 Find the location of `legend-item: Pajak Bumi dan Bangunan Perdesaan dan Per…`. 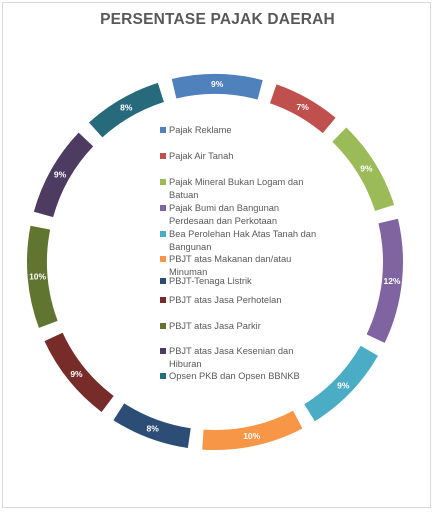

legend-item: Pajak Bumi dan Bangunan Perdesaan dan Per… is located at coordinates (240, 214).